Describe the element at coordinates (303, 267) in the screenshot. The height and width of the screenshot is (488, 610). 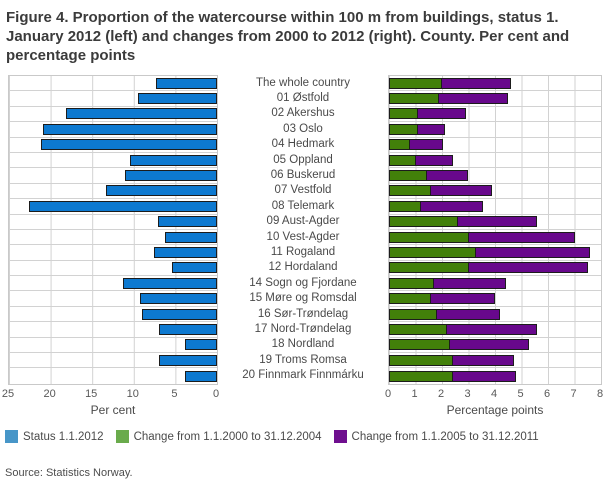
I see `category-label: 12 Hordaland` at that location.